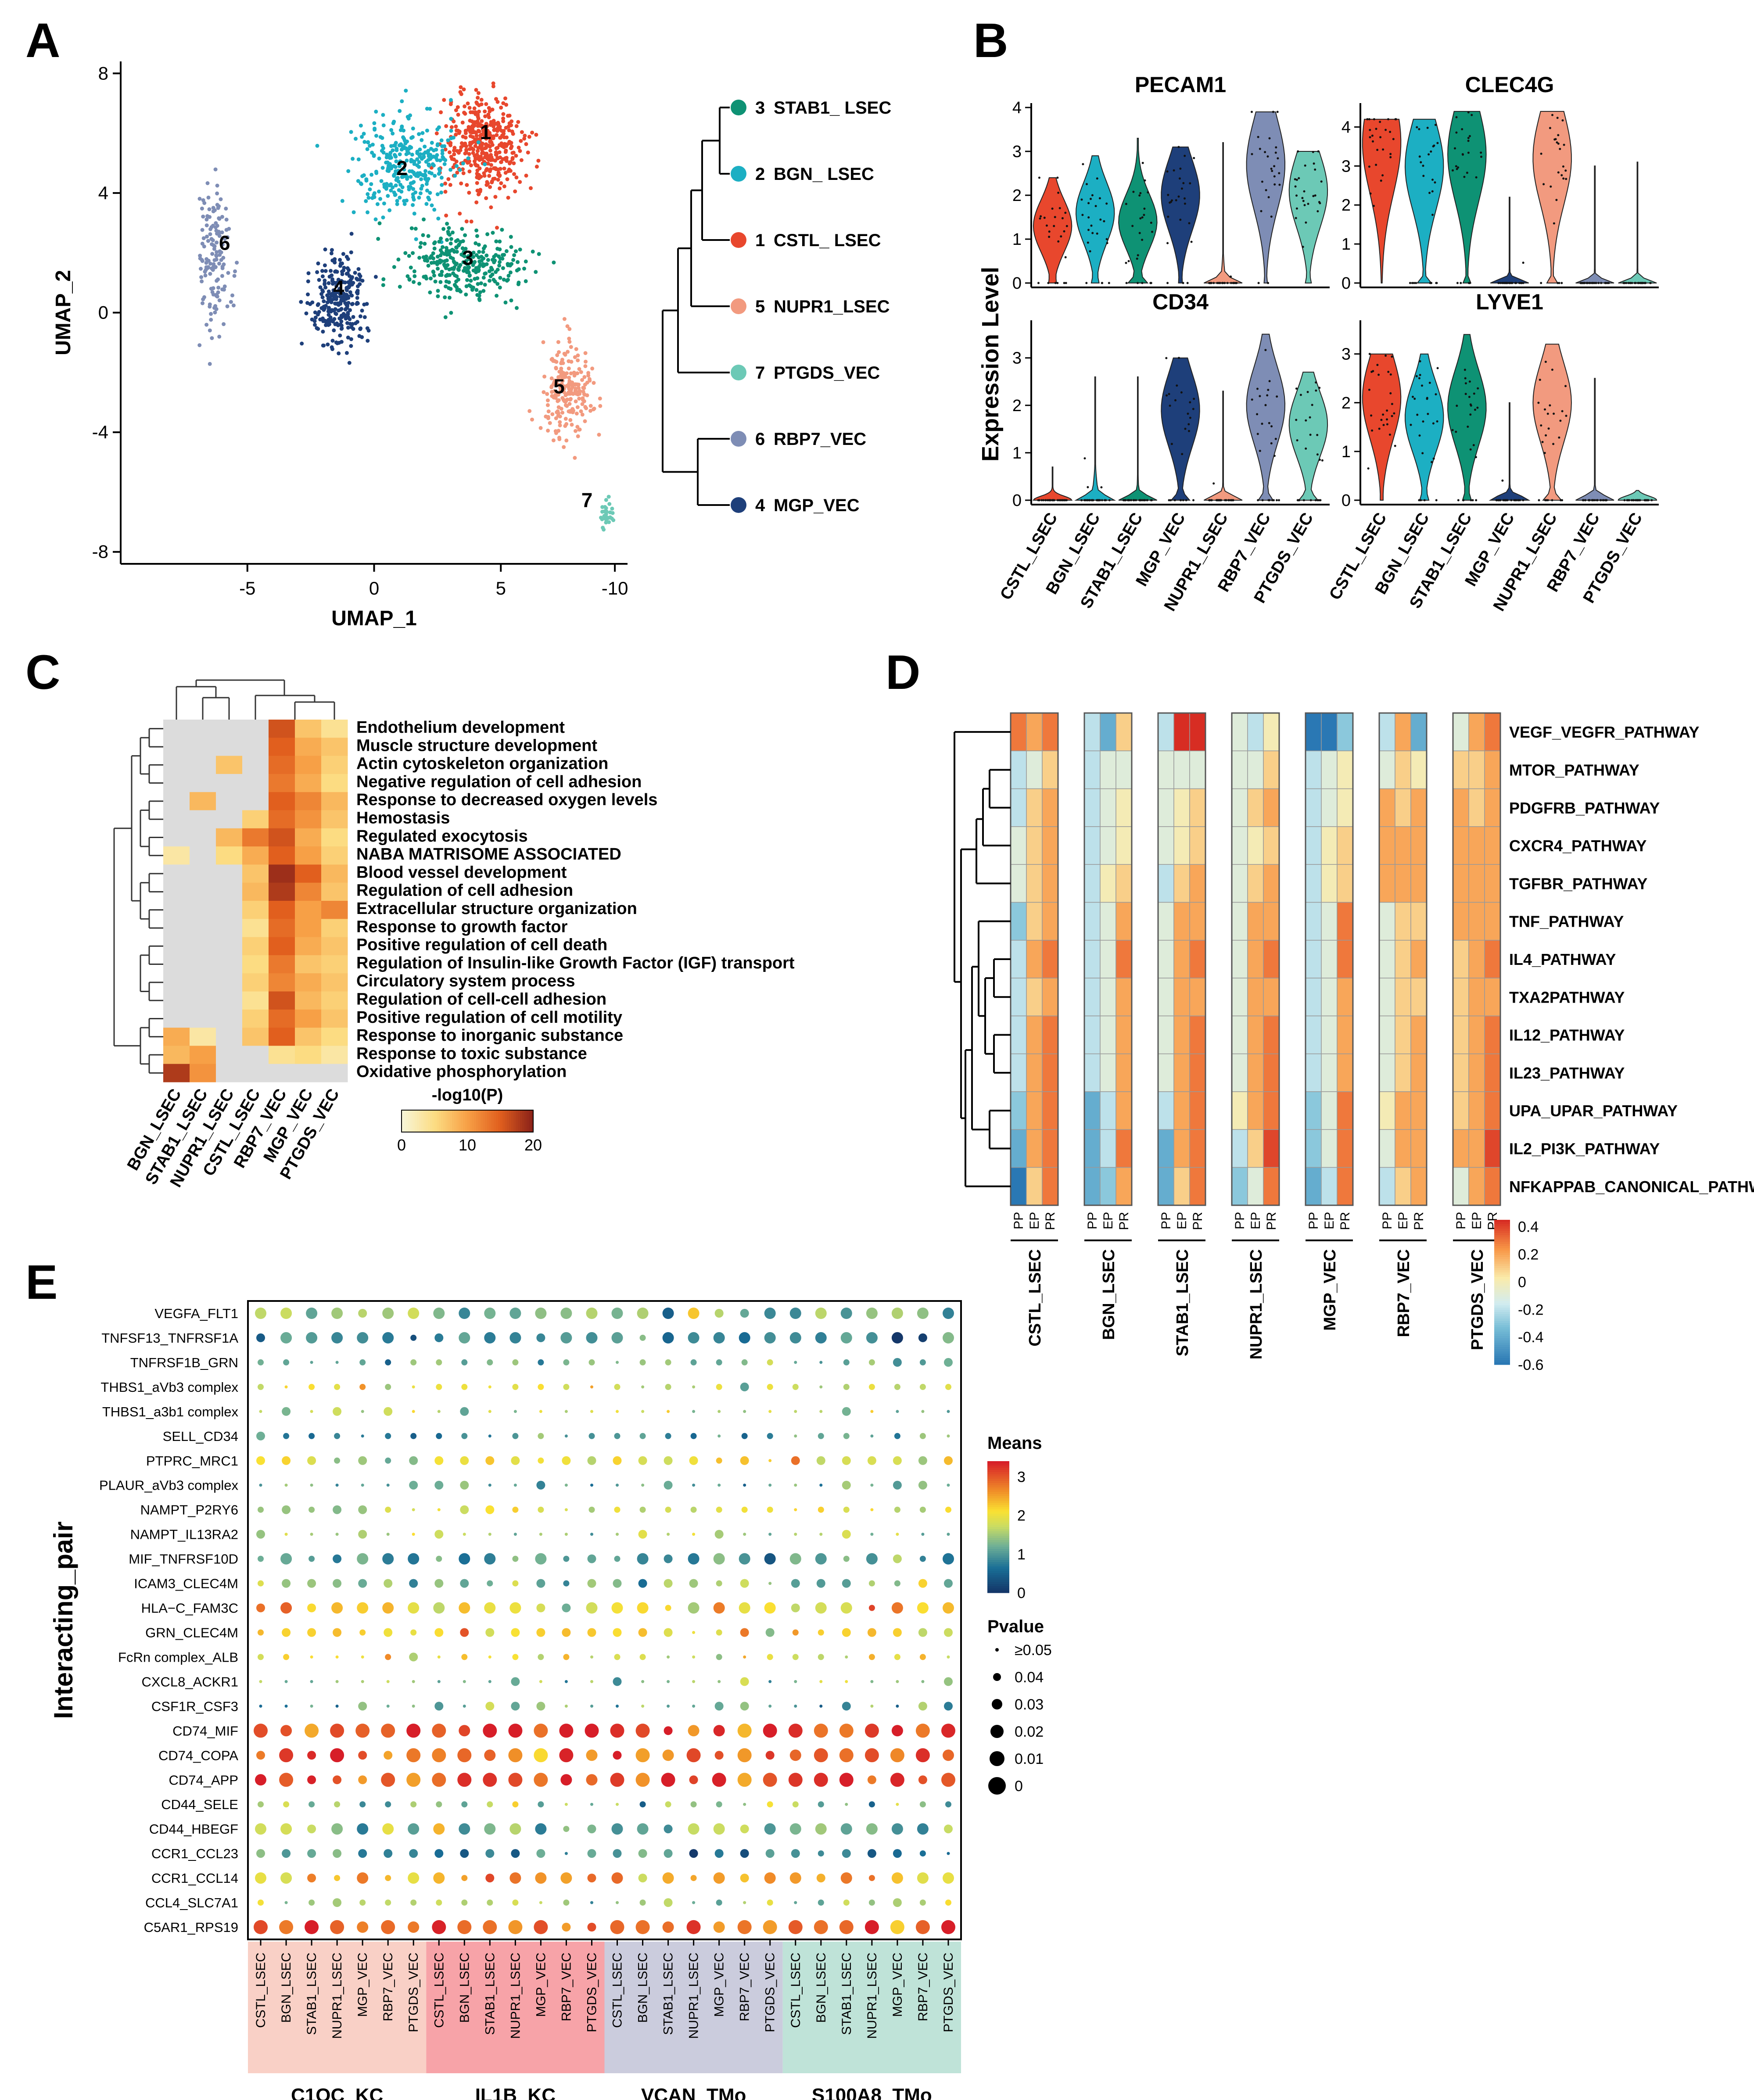  What do you see at coordinates (1531, 1365) in the screenshot?
I see `pathway-legend-tick: -0.6` at bounding box center [1531, 1365].